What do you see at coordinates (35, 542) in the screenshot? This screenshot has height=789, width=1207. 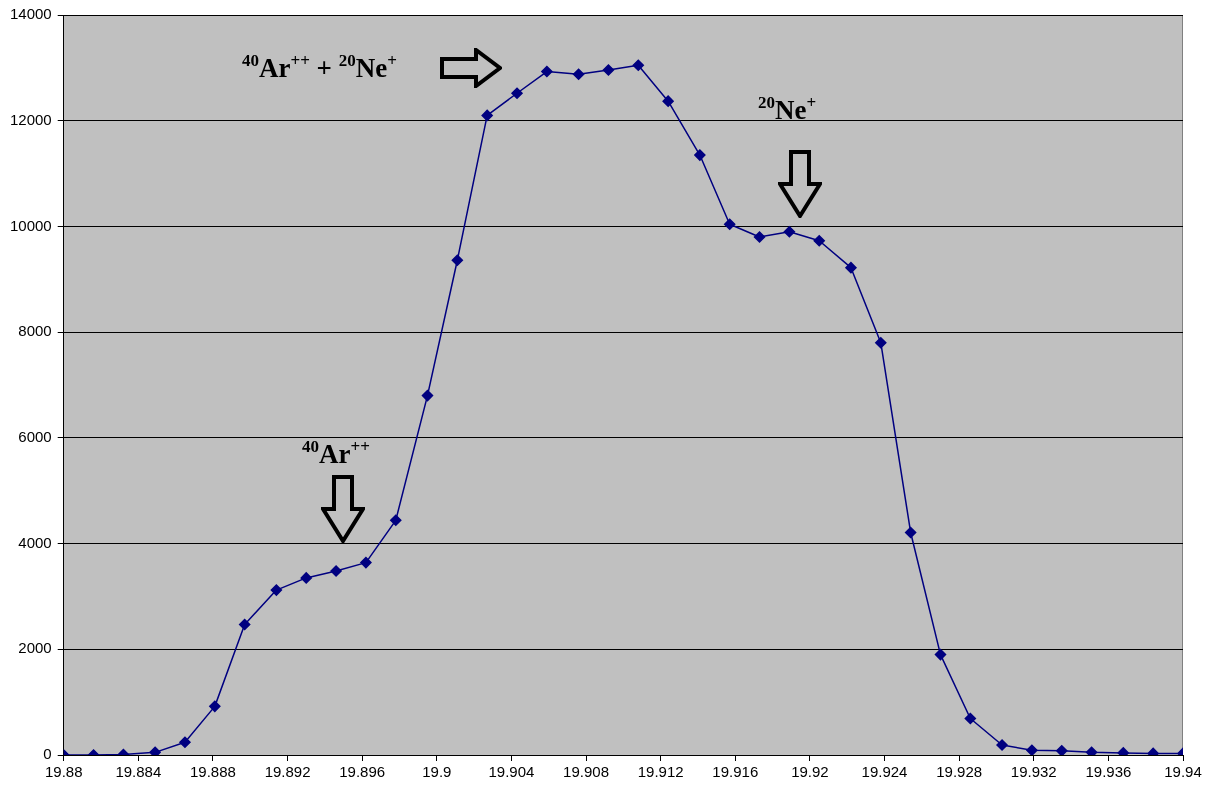 I see `y-tick-label: 4000` at bounding box center [35, 542].